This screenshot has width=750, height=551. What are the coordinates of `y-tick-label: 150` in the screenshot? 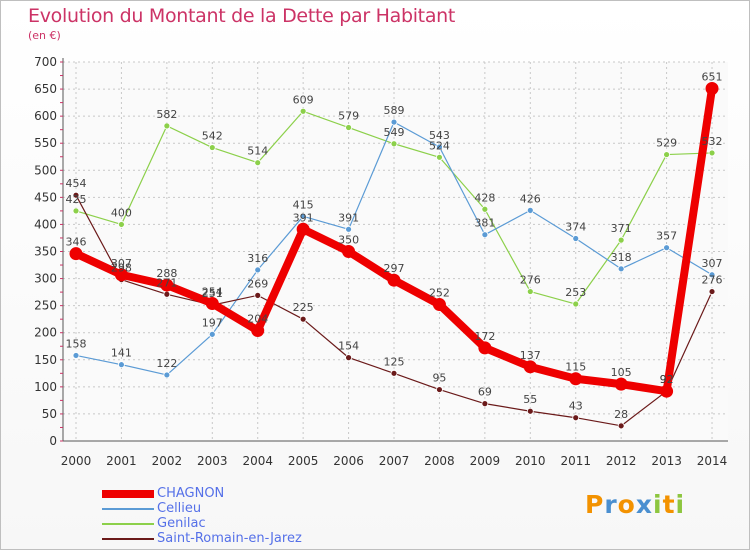 It's located at (45, 360).